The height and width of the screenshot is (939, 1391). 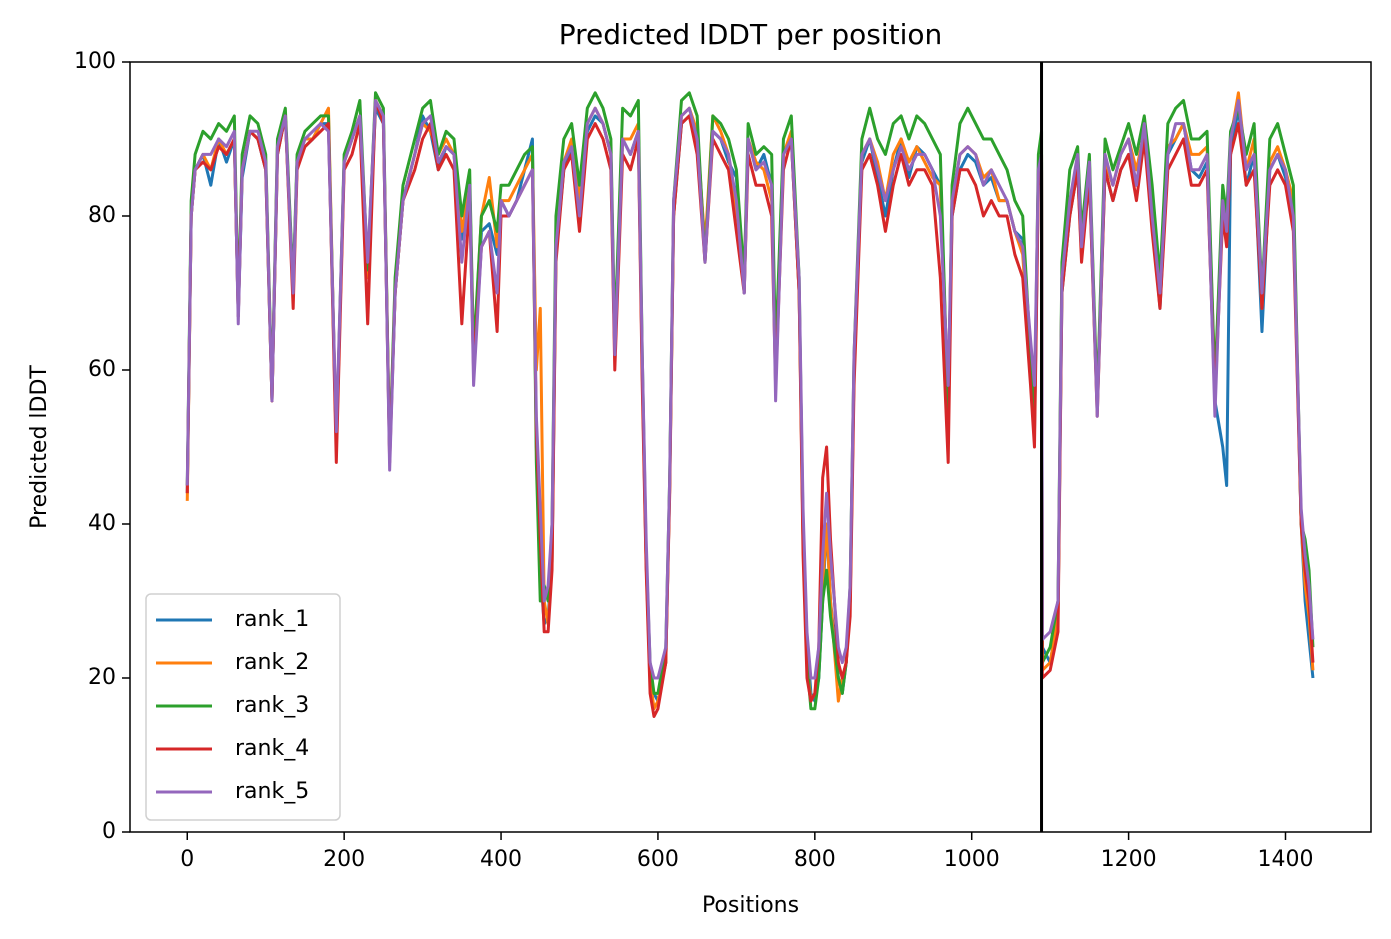 What do you see at coordinates (972, 859) in the screenshot?
I see `x-tick-label: 1000` at bounding box center [972, 859].